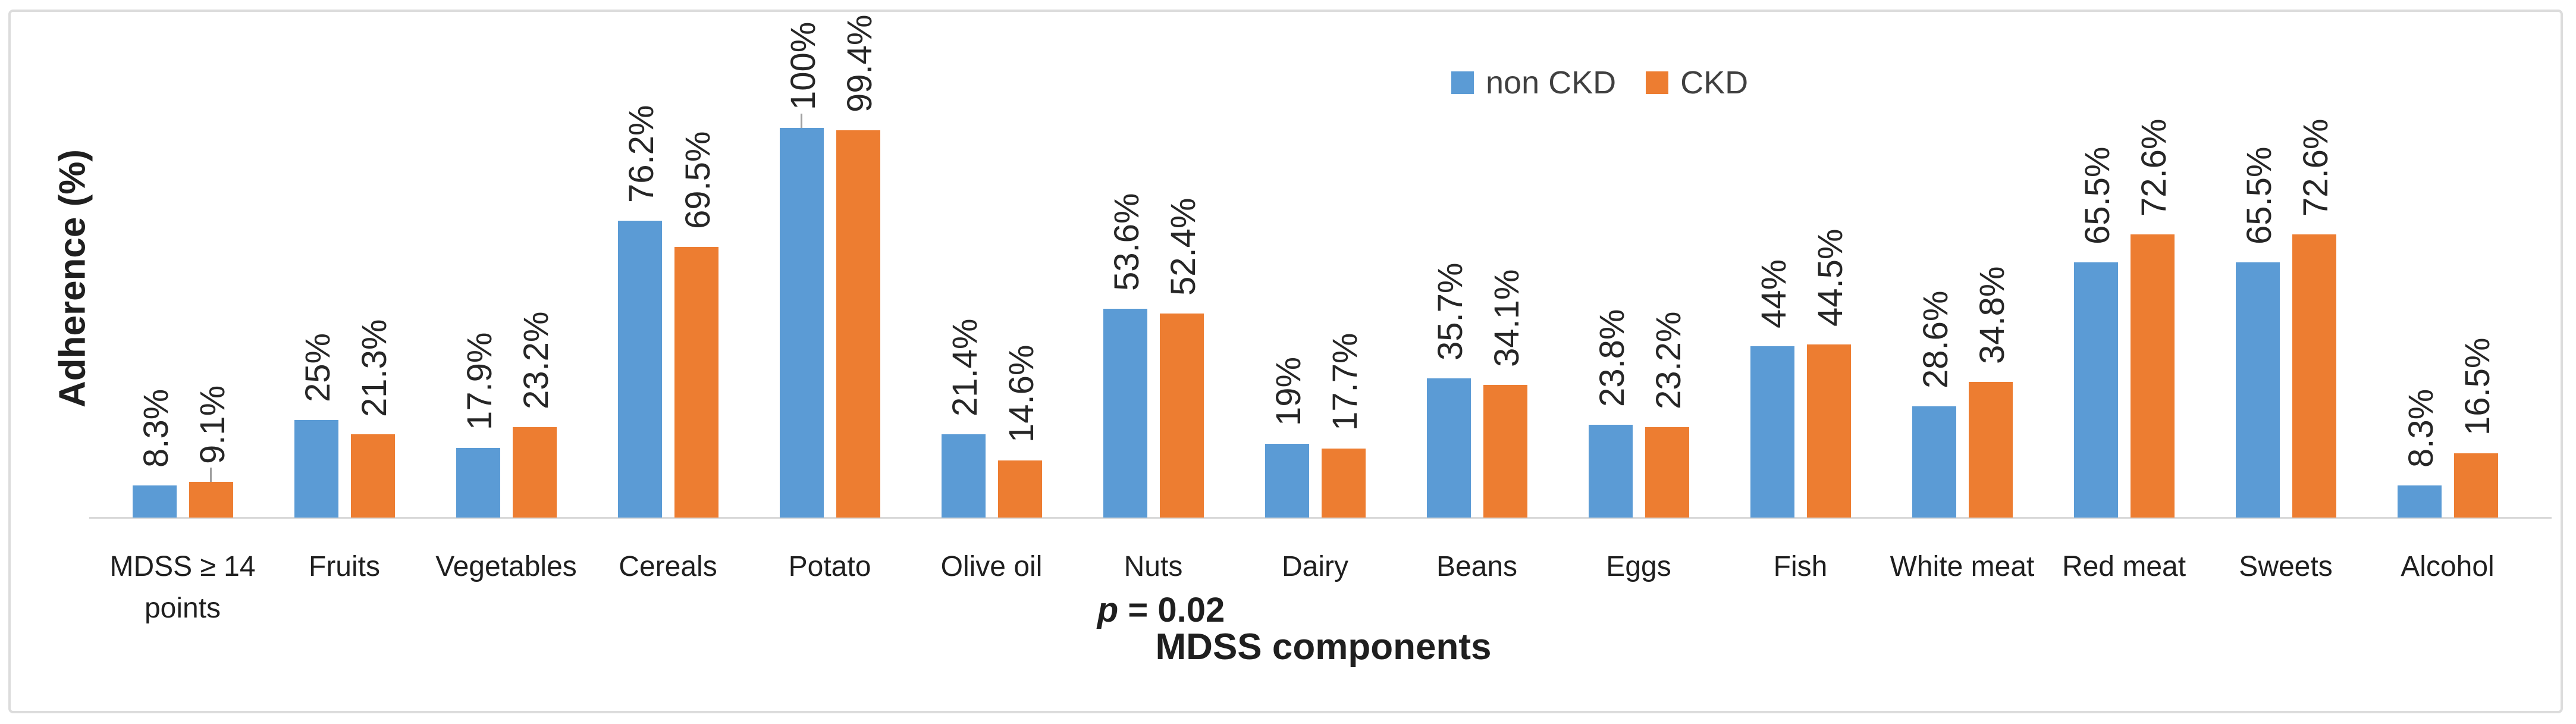 The image size is (2576, 724). Describe the element at coordinates (1639, 362) in the screenshot. I see `category-group: Eggs 23.8% 23.2%` at that location.